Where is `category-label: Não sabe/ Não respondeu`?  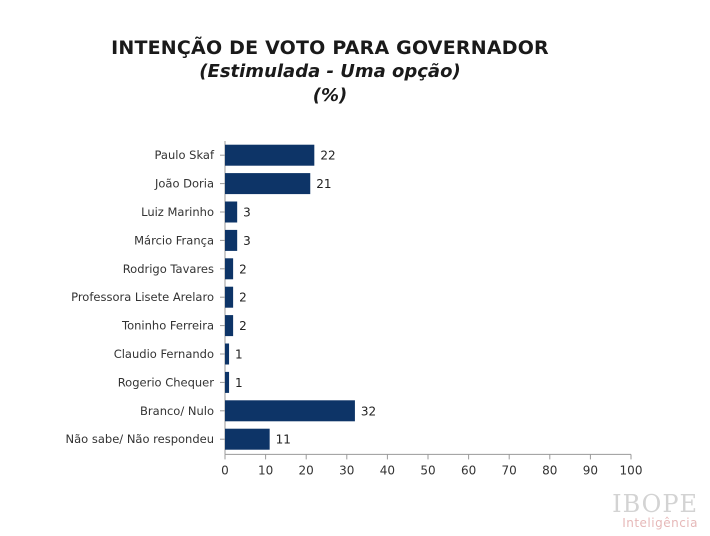 category-label: Não sabe/ Não respondeu is located at coordinates (140, 439).